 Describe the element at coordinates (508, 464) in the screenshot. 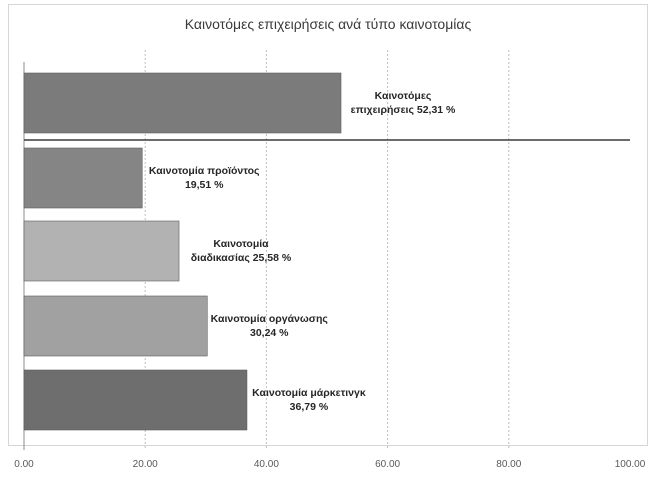

I see `x-tick-label: 80.00` at that location.